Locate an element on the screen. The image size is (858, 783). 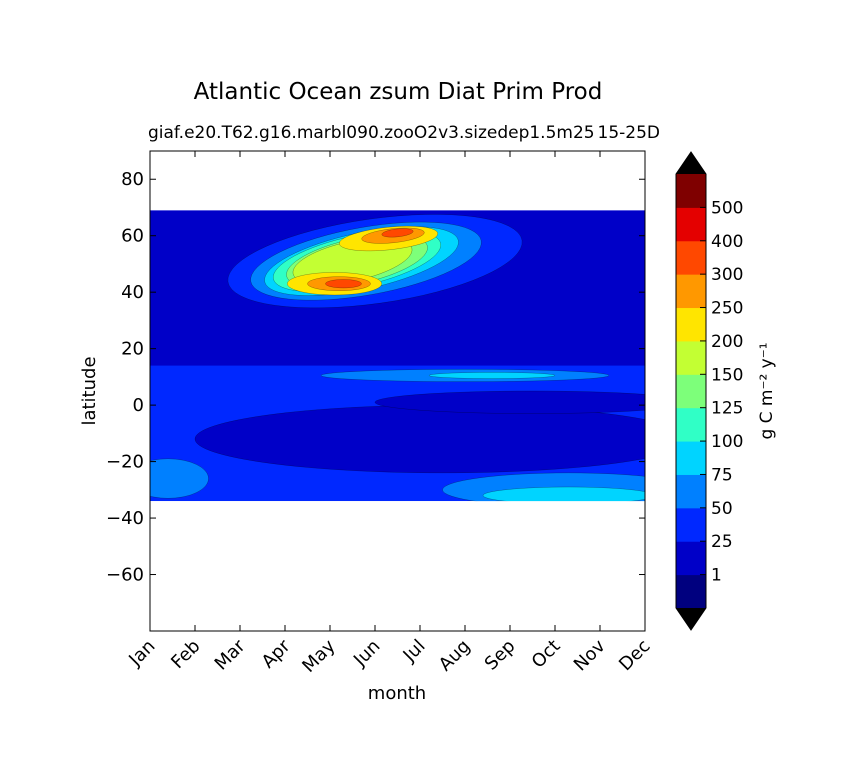
chart-title: Atlantic Ocean zsum Diat Prim Prod is located at coordinates (398, 92).